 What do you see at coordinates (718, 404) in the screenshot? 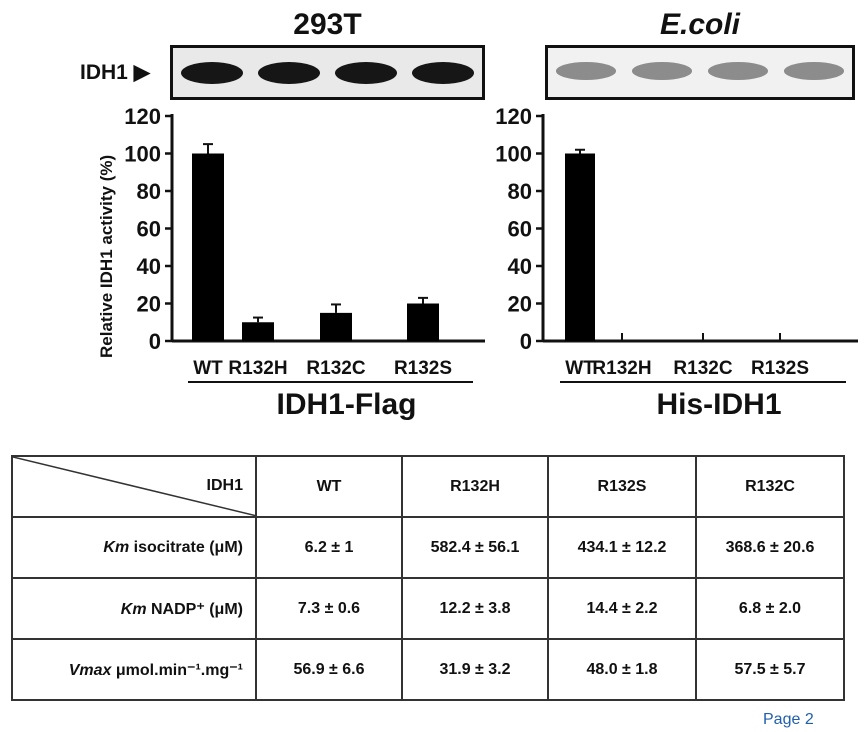
I see `group-label: His-IDH1` at bounding box center [718, 404].